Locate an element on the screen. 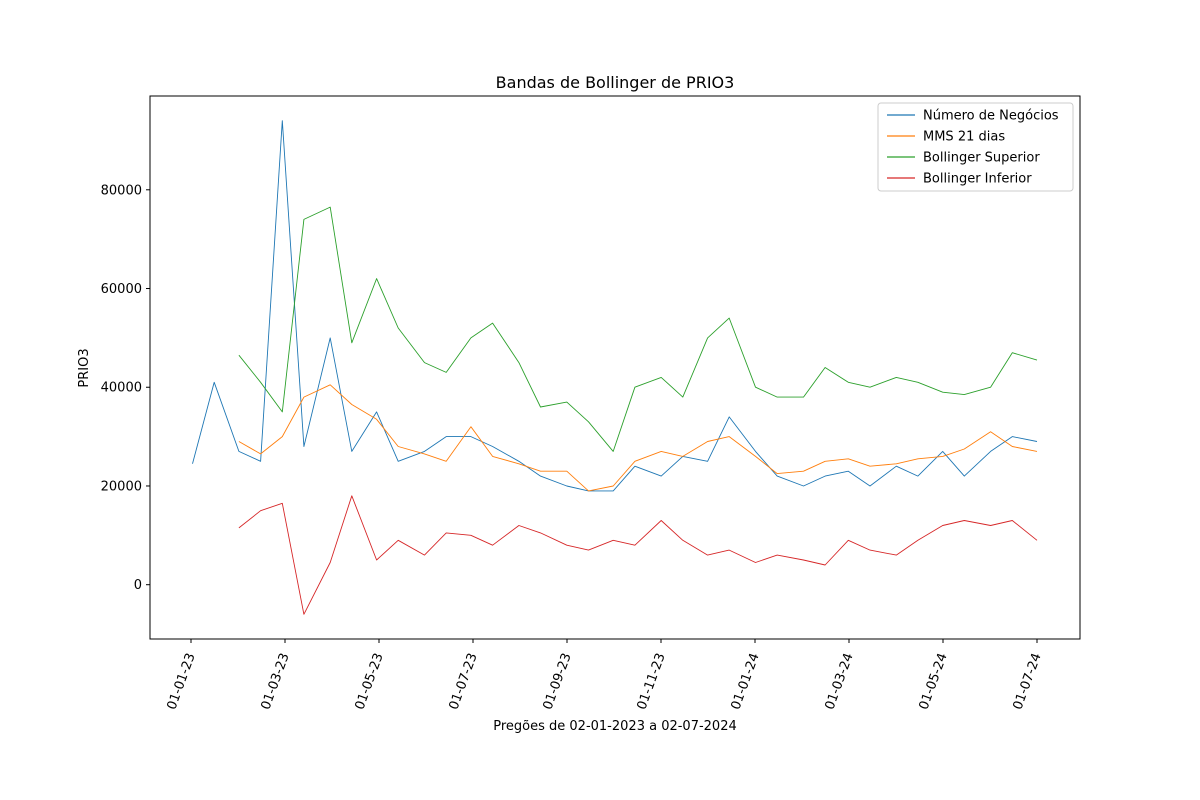 The image size is (1200, 800). legend-label-1: Número de Negócios is located at coordinates (991, 116).